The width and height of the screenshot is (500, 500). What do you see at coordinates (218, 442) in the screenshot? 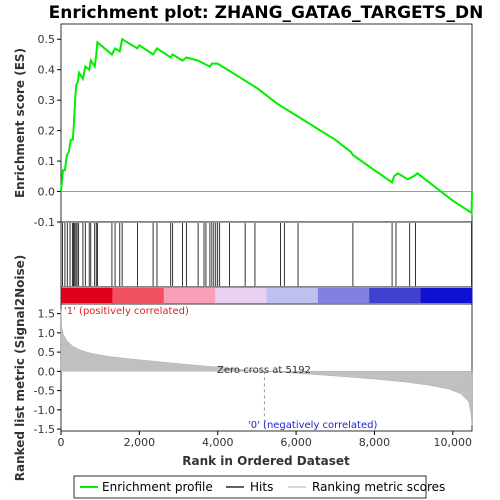
I see `x-tick-label: 4,000` at bounding box center [218, 442].